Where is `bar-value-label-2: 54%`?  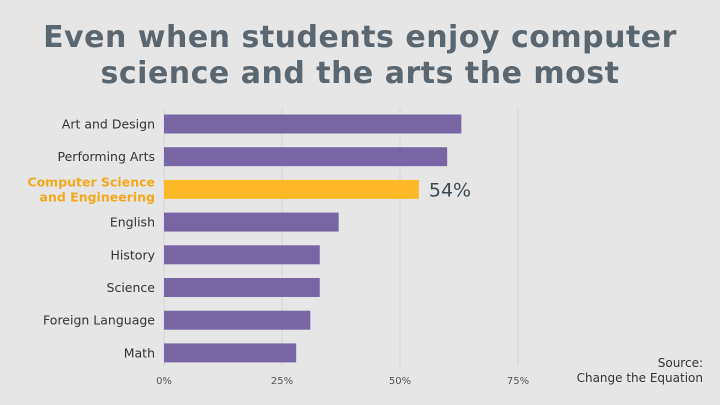 bar-value-label-2: 54% is located at coordinates (450, 190).